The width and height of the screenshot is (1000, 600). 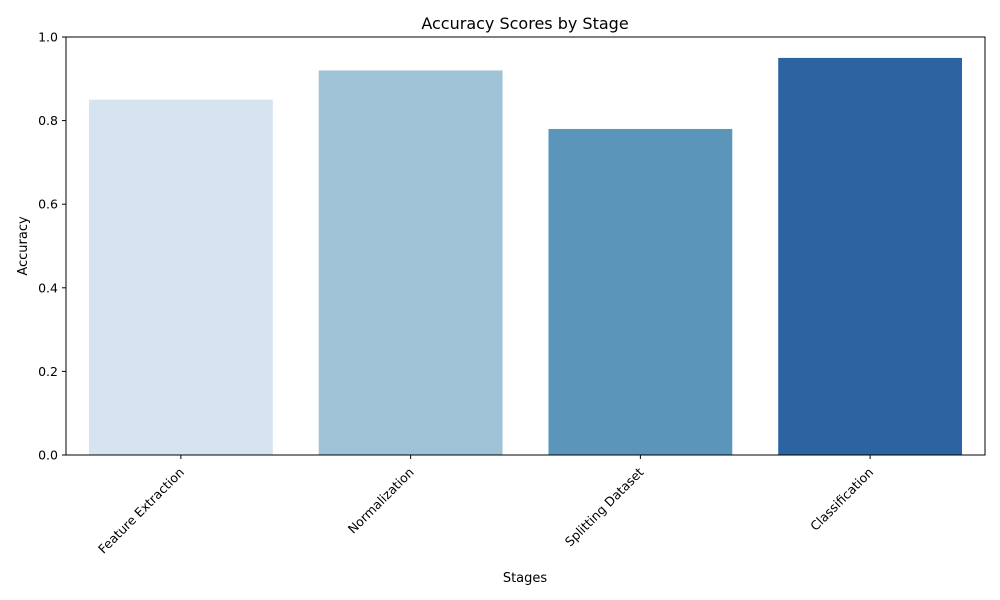 What do you see at coordinates (381, 501) in the screenshot?
I see `x-tick-label: Normalization` at bounding box center [381, 501].